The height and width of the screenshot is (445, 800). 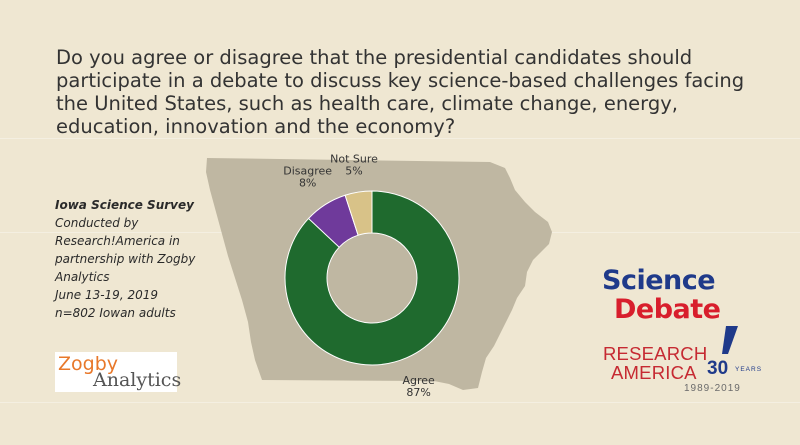 What do you see at coordinates (418, 392) in the screenshot?
I see `donut-value-label-0: 87%` at bounding box center [418, 392].